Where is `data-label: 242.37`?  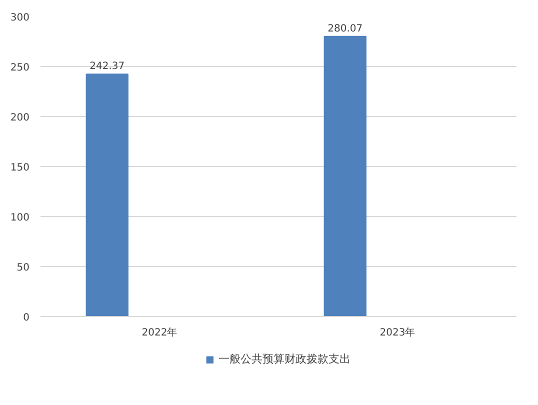
data-label: 242.37 is located at coordinates (107, 66).